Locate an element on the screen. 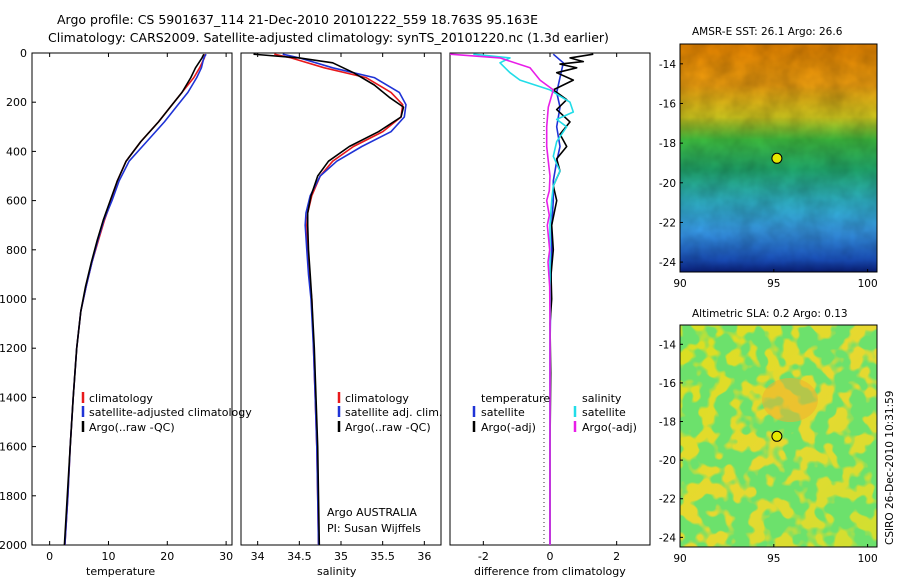  depth-tick-label: 1600 is located at coordinates (13, 447).